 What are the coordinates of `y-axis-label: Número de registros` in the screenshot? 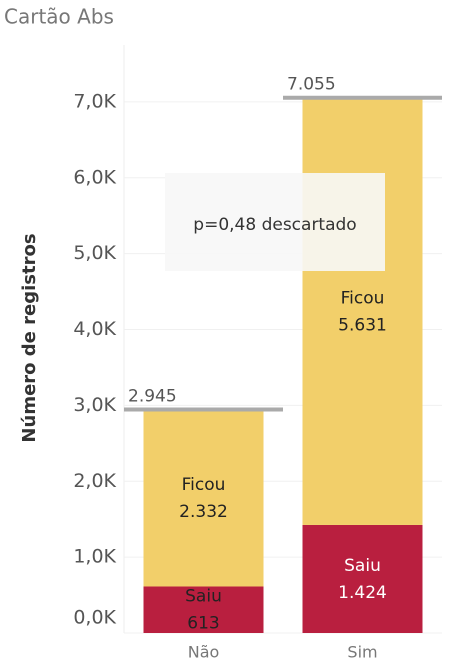 It's located at (29, 337).